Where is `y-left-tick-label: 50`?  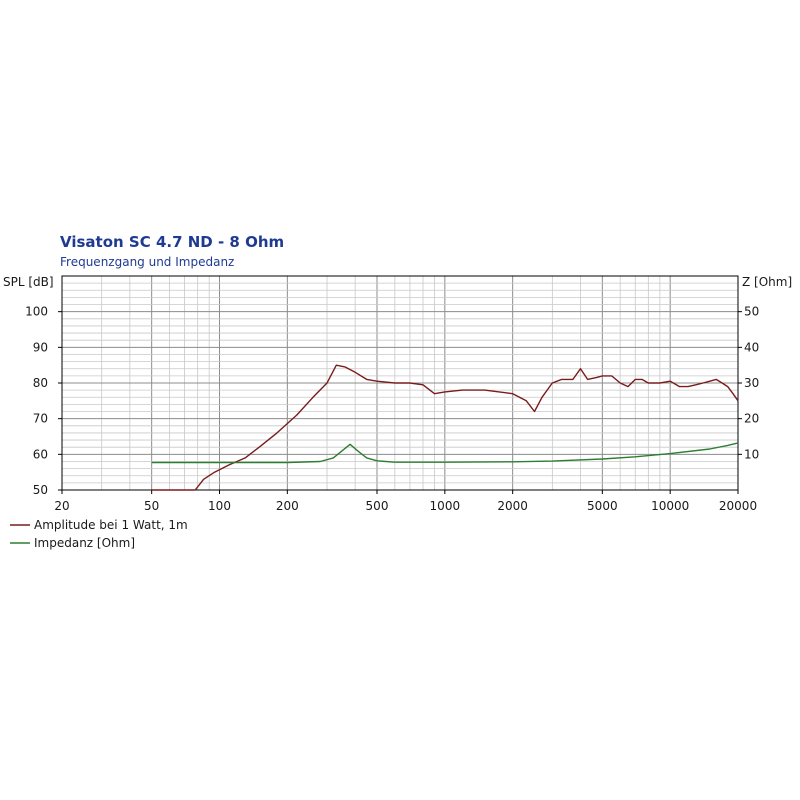 y-left-tick-label: 50 is located at coordinates (40, 490).